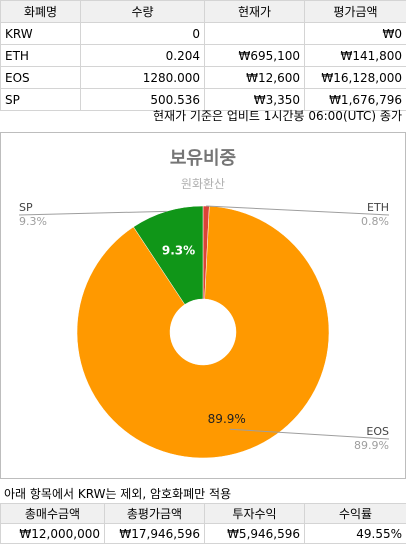 Image resolution: width=406 pixels, height=548 pixels. Describe the element at coordinates (40, 77) in the screenshot. I see `cell-currency: EOS` at that location.